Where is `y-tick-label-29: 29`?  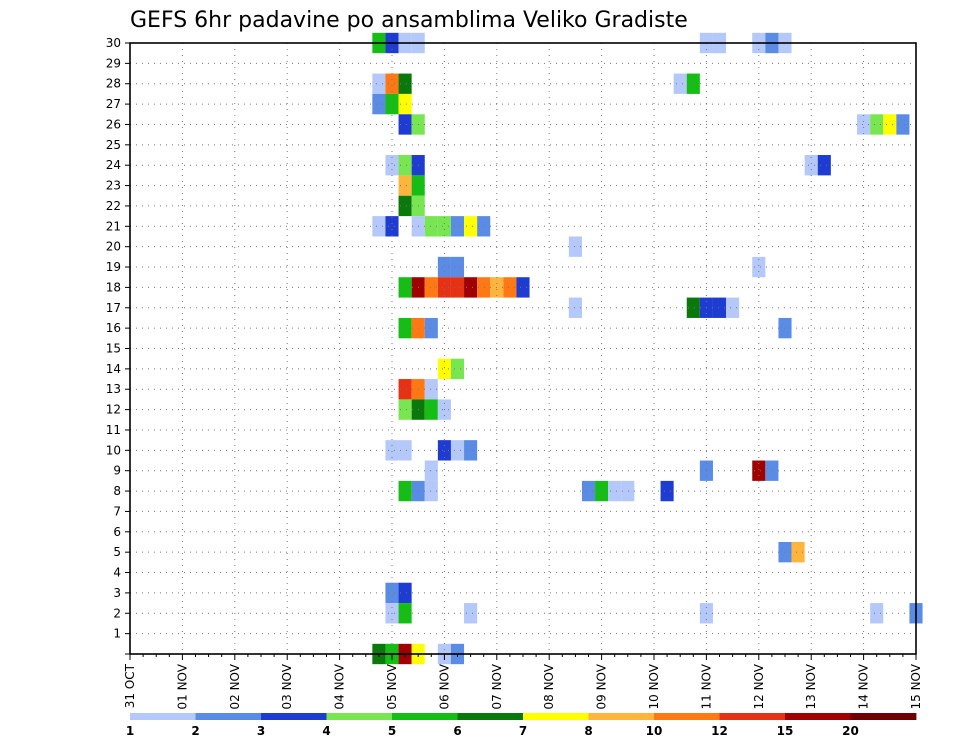 y-tick-label-29: 29 is located at coordinates (113, 63).